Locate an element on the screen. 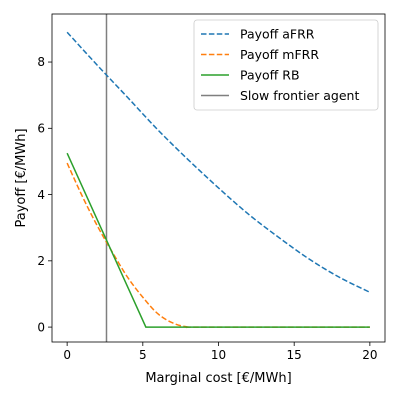 This screenshot has width=400, height=400. legend-label: Payoff RB is located at coordinates (270, 75).